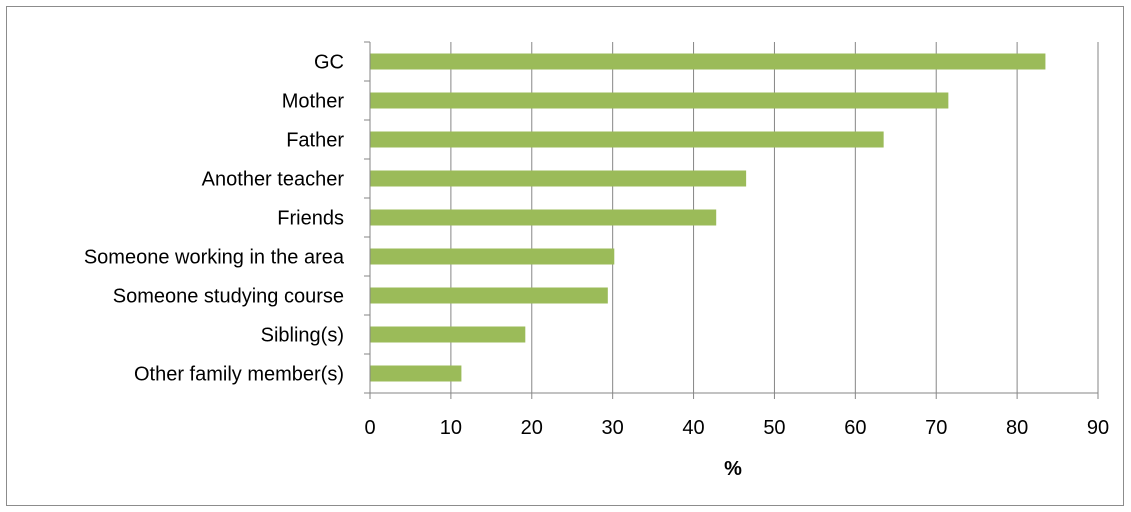 This screenshot has width=1131, height=512. Describe the element at coordinates (313, 102) in the screenshot. I see `category-label: Mother` at that location.